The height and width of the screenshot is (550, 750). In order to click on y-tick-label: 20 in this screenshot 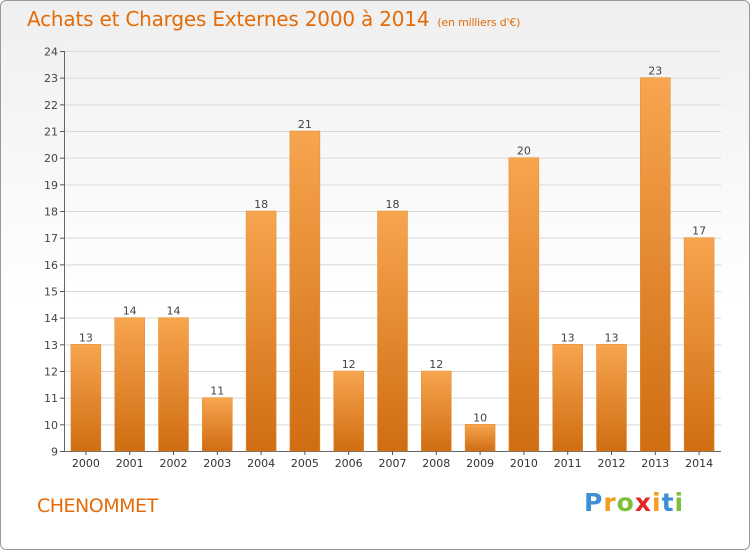, I will do `click(51, 158)`.